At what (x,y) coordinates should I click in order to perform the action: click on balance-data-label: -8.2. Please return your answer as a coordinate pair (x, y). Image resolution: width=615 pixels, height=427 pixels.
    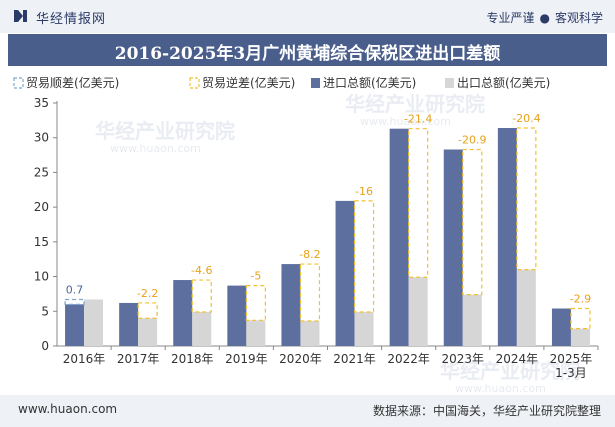
    Looking at the image, I should click on (309, 254).